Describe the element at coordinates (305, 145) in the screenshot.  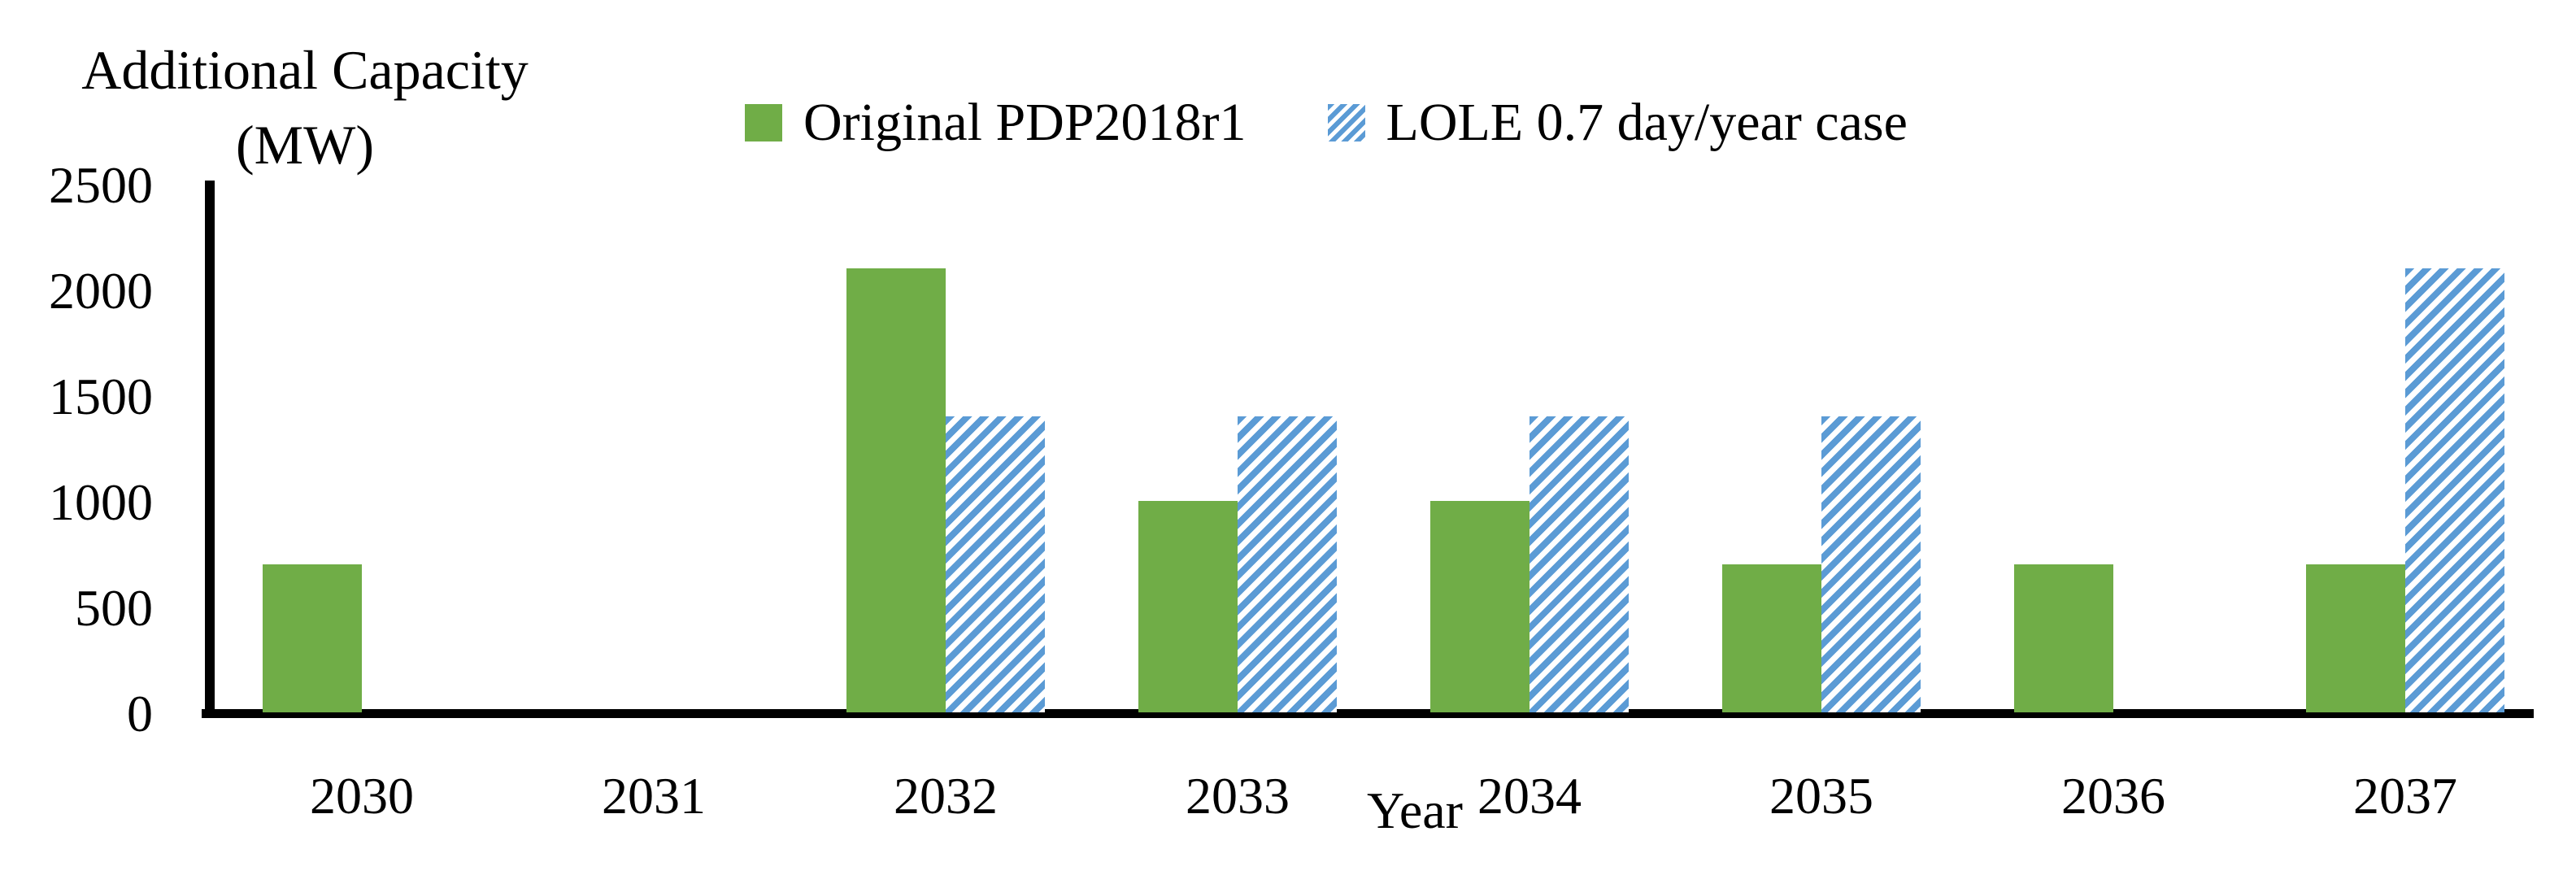
I see `y-axis-title-line2: (MW)` at that location.